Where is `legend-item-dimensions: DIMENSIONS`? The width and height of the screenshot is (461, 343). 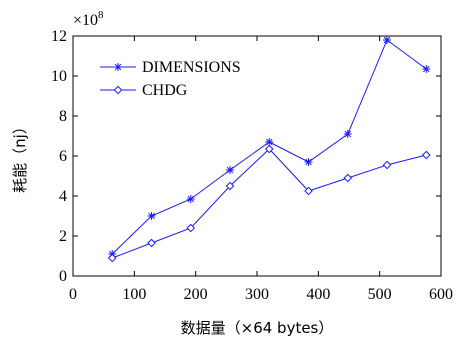 legend-item-dimensions: DIMENSIONS is located at coordinates (170, 67).